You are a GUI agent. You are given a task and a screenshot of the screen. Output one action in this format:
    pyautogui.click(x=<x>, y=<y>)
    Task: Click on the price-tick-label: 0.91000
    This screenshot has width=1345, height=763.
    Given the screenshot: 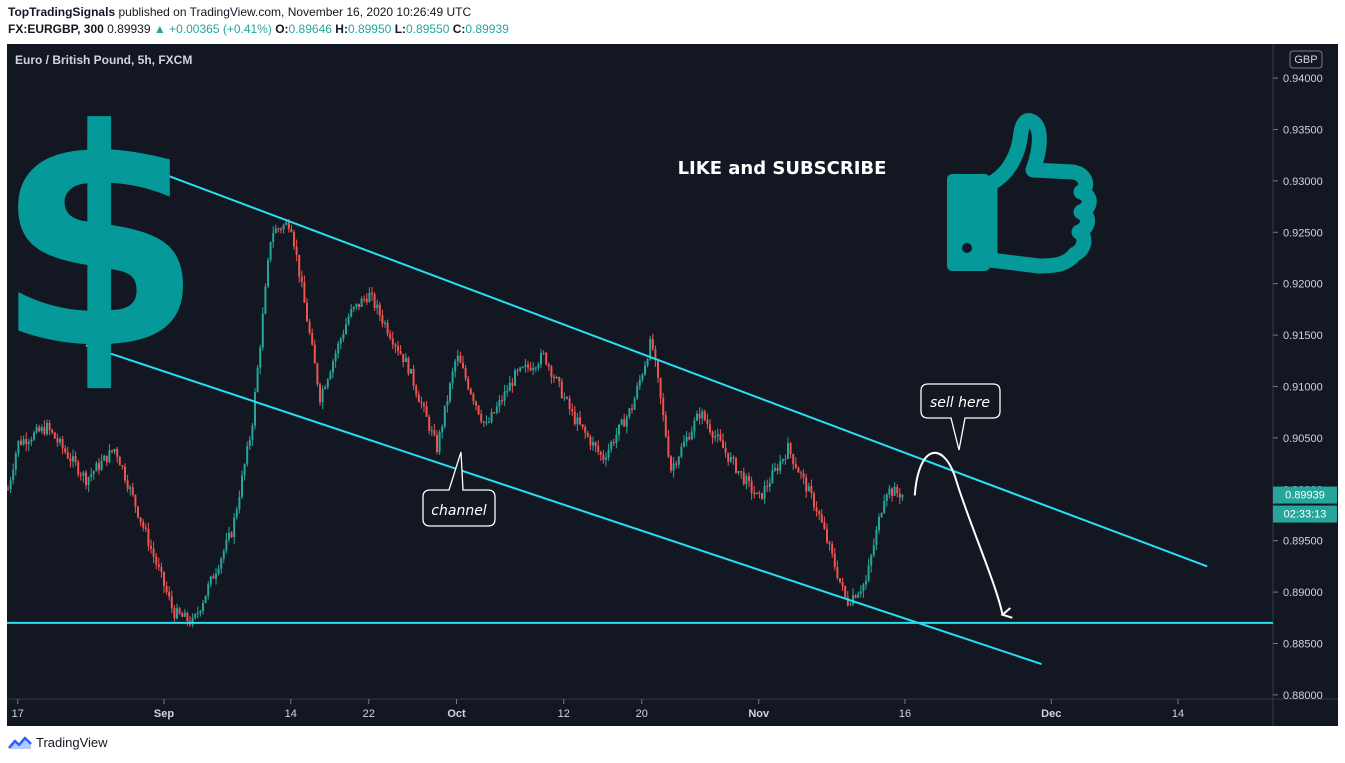 What is the action you would take?
    pyautogui.click(x=1303, y=387)
    